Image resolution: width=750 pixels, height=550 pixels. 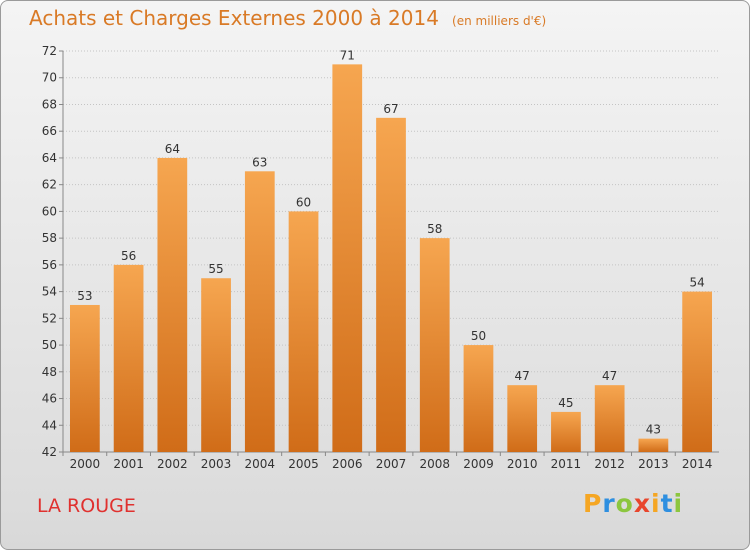 I want to click on bar-value-label: 54, so click(x=696, y=283).